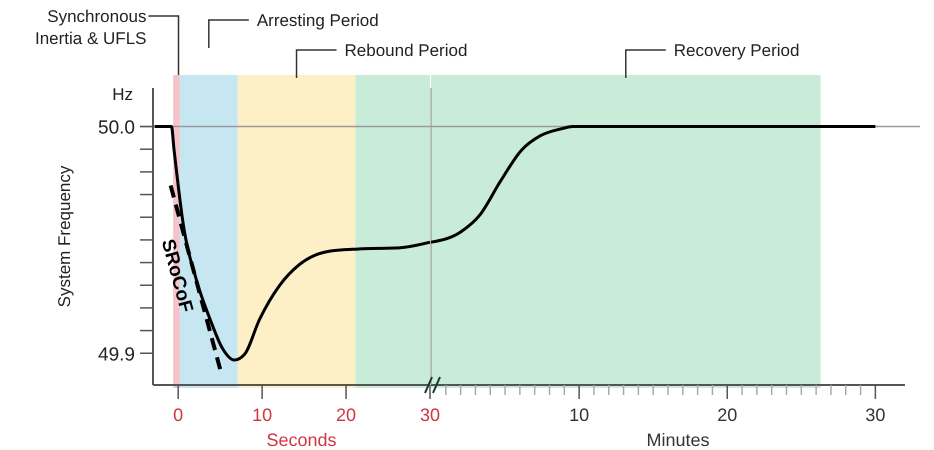  I want to click on text: Hz, so click(122, 94).